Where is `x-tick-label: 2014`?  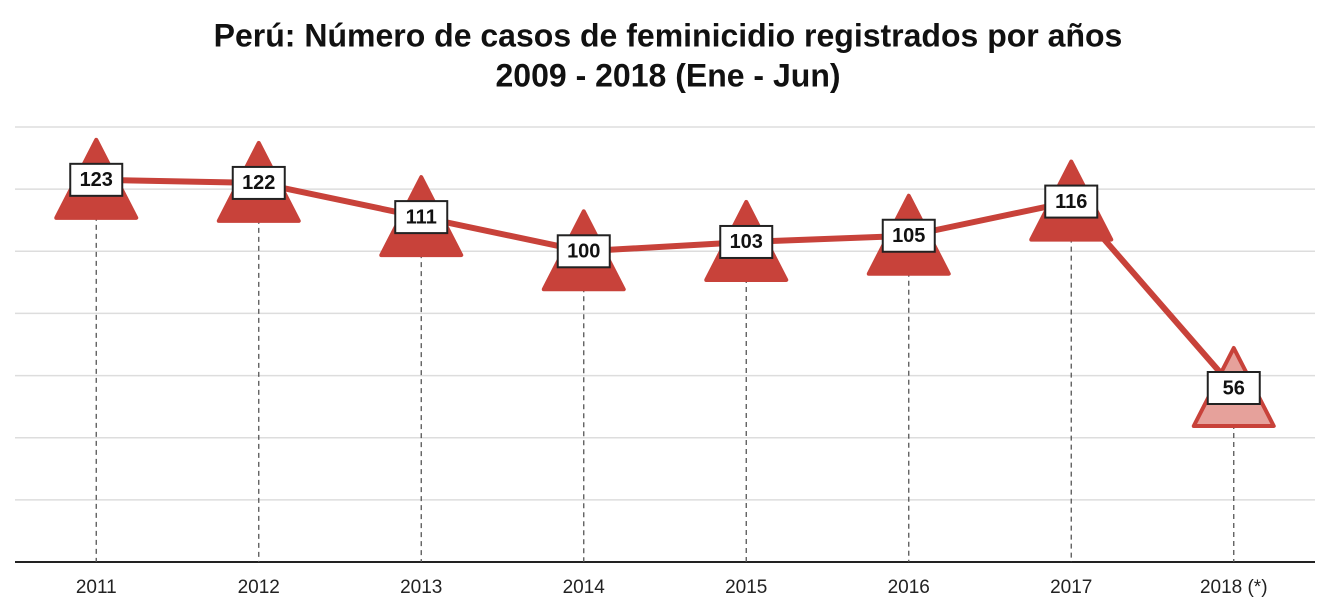 x-tick-label: 2014 is located at coordinates (584, 587).